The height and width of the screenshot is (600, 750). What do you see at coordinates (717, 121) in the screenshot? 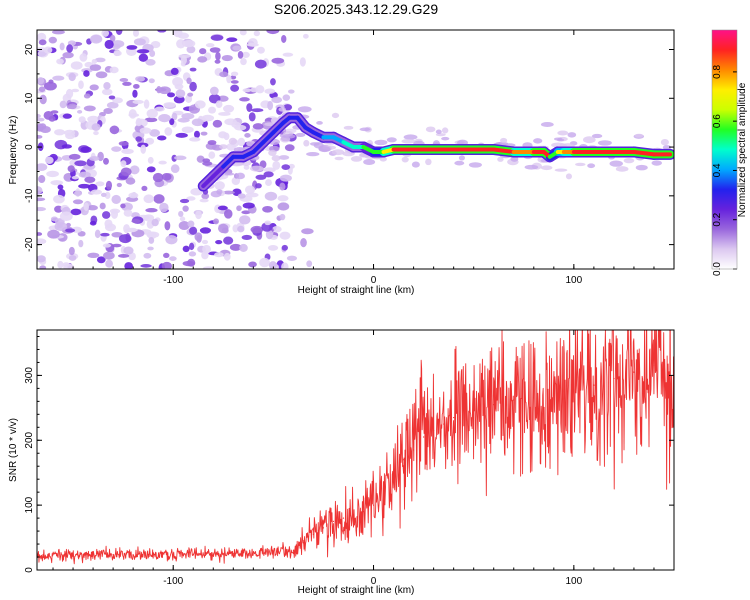
I see `colorbar-tick-label: 0.6` at bounding box center [717, 121].